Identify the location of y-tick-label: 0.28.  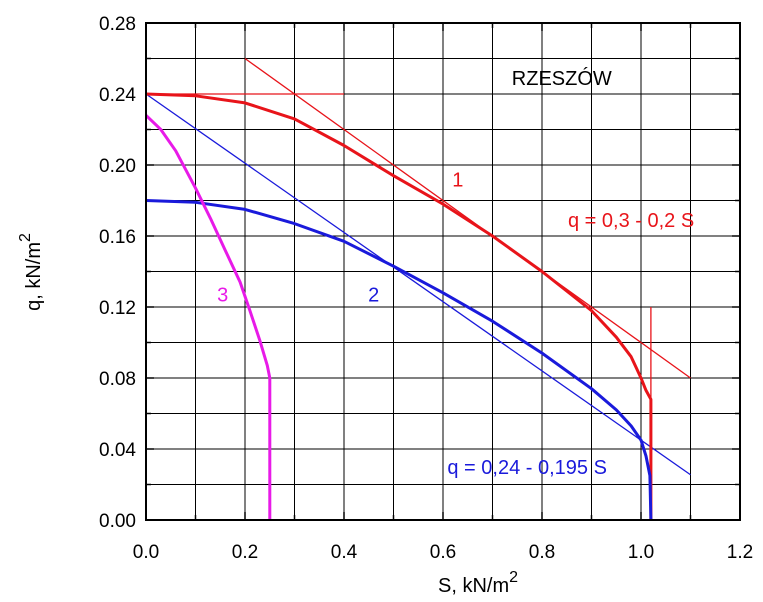
(117, 24).